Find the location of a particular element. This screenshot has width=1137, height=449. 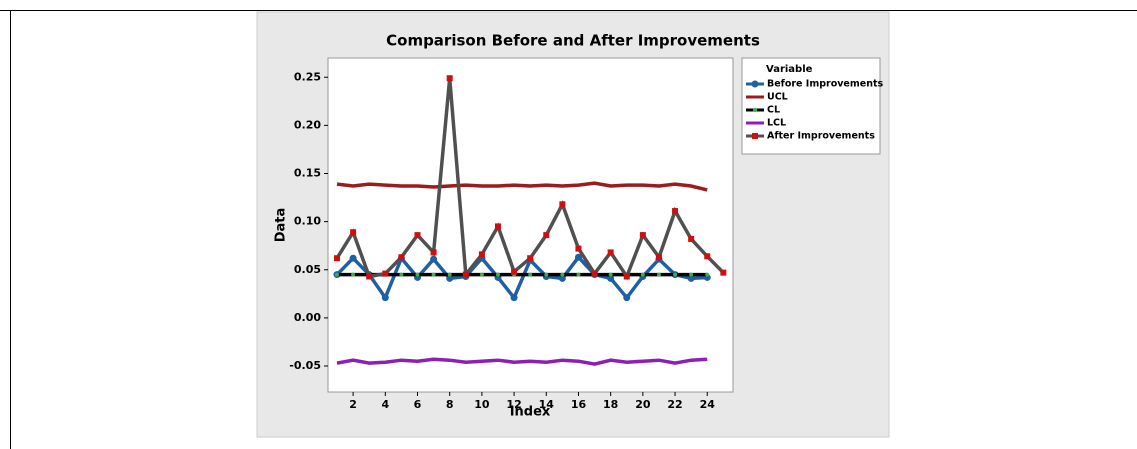

y-tick-label: 0.25 is located at coordinates (307, 76).